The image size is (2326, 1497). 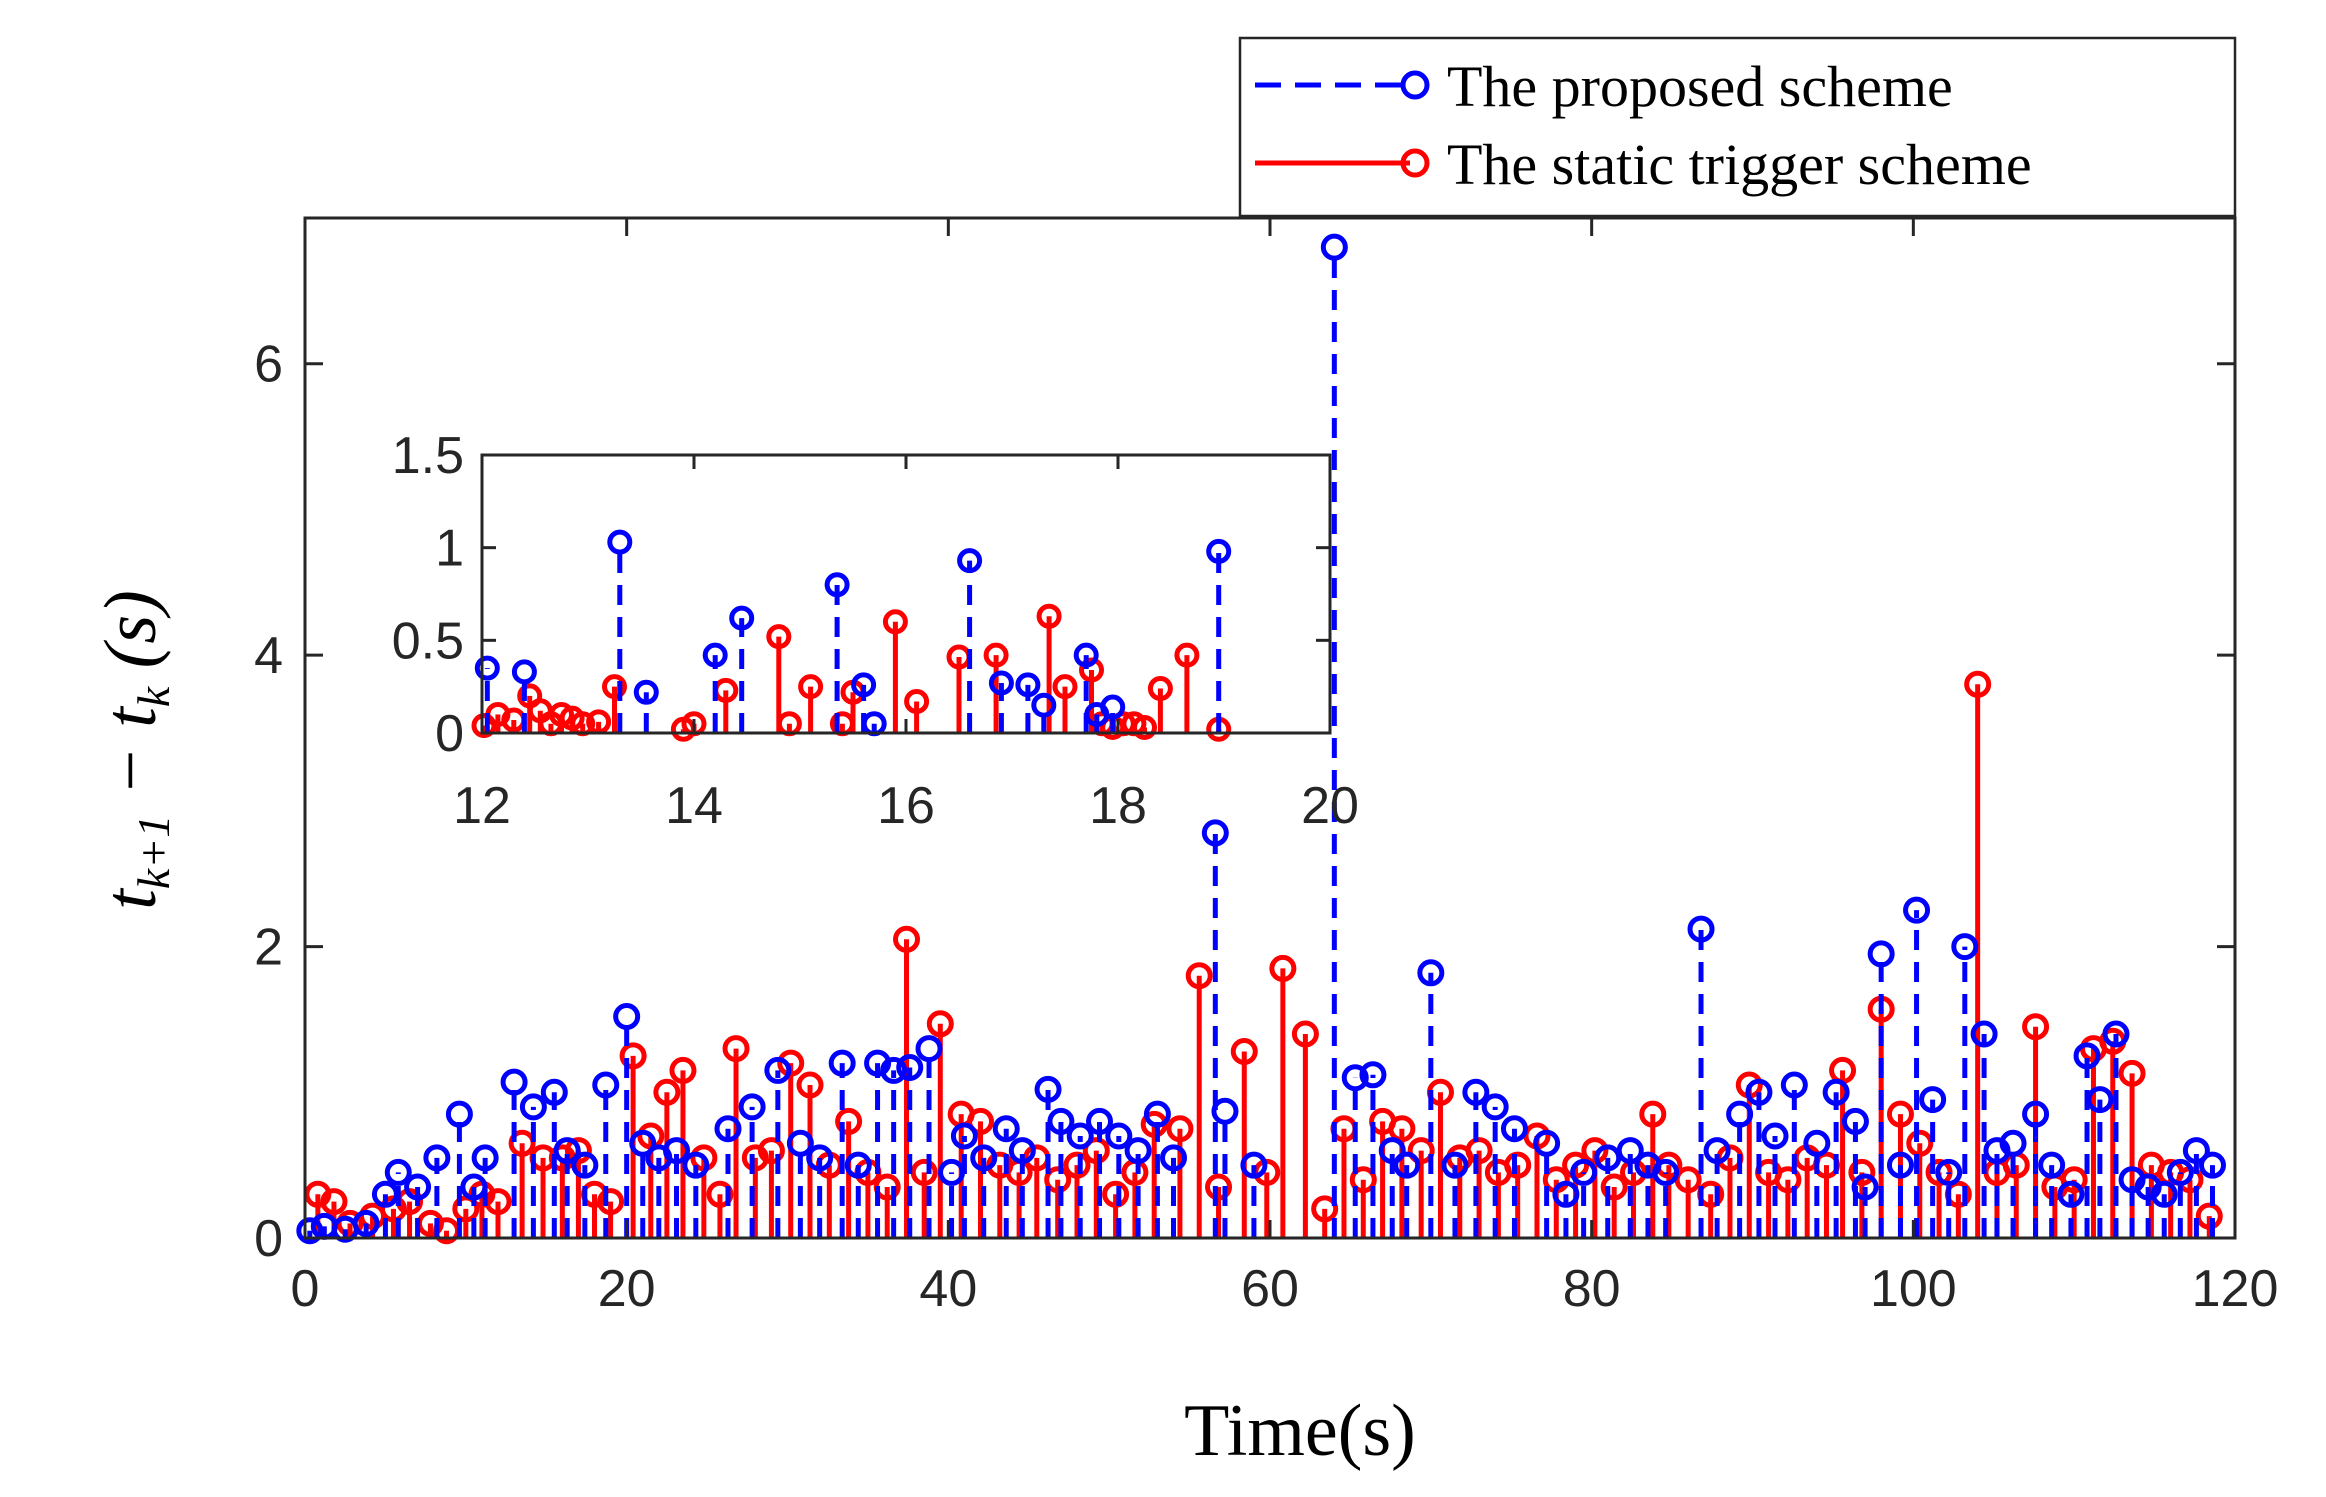 I want to click on x-tick-label: 40, so click(x=948, y=1289).